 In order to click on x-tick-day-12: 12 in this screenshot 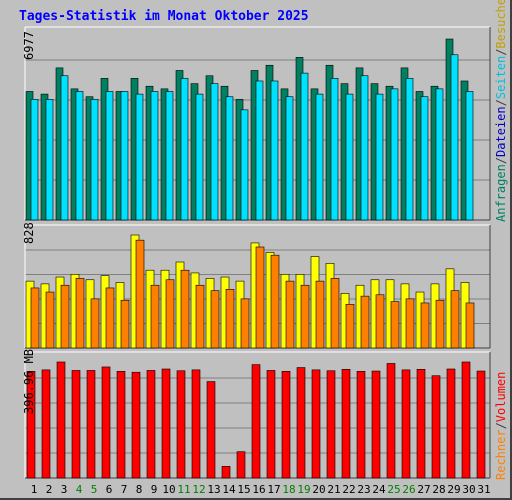, I will do `click(198, 489)`.